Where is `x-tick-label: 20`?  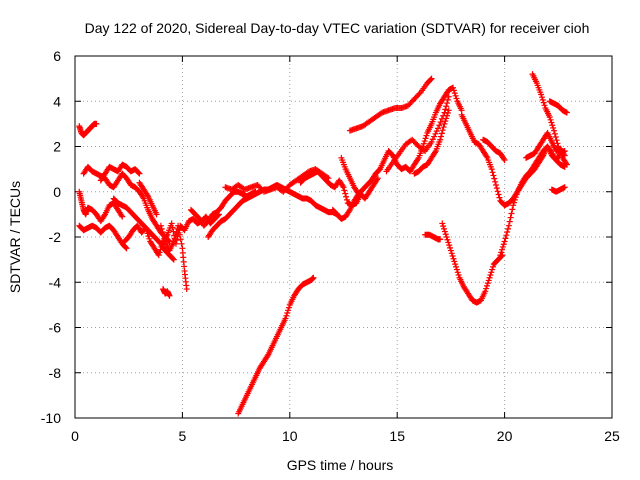 x-tick-label: 20 is located at coordinates (505, 436).